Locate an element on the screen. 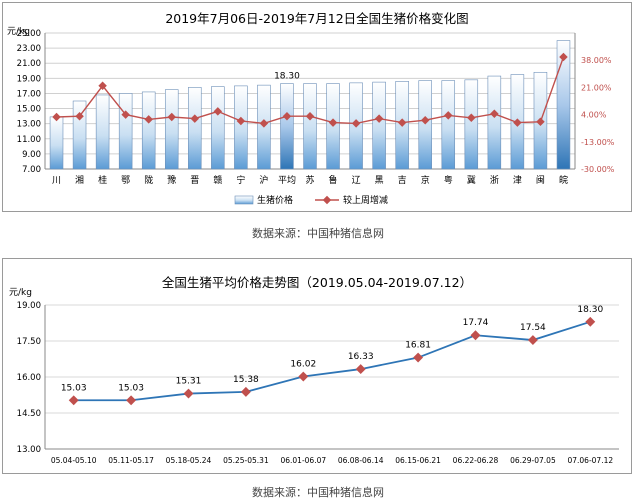 The height and width of the screenshot is (501, 636). y-left-tick-label: 7.00 is located at coordinates (31, 170).